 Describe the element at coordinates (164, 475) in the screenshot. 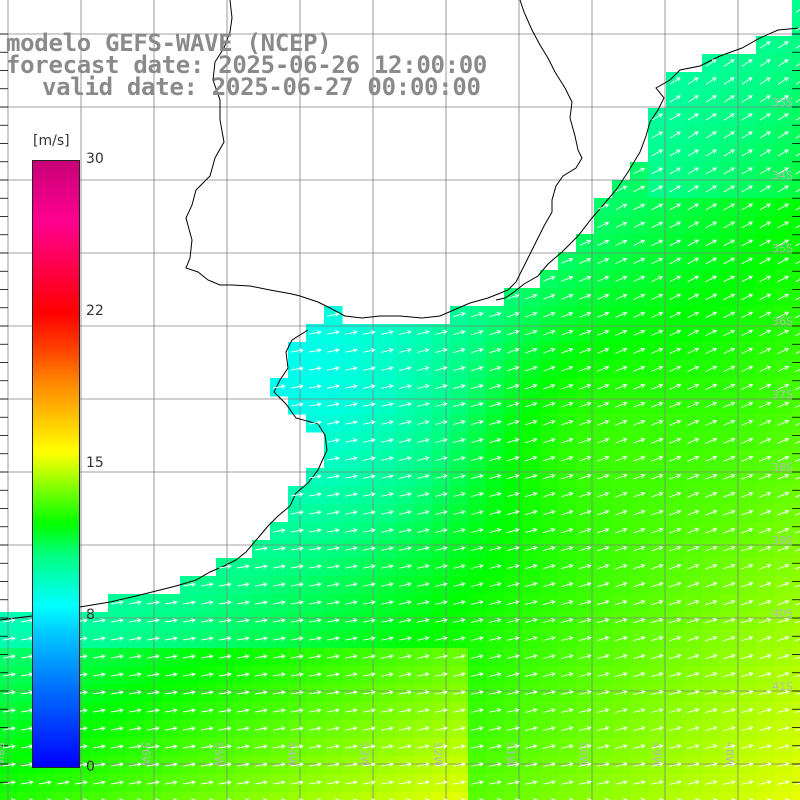

I see `coastline-argentina` at that location.